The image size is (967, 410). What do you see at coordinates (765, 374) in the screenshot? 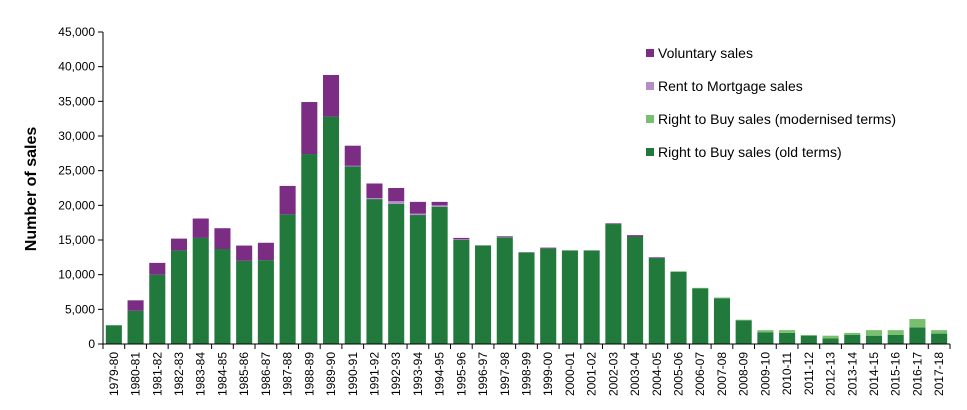
I see `x-tick-label: 2009-10` at bounding box center [765, 374].